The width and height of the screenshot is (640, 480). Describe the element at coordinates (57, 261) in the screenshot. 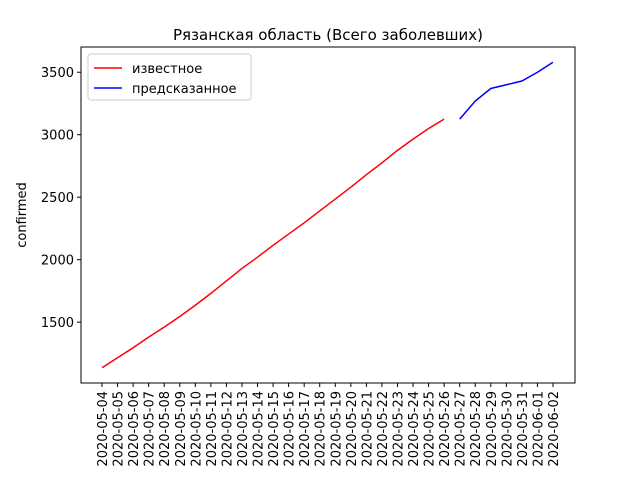

I see `y-tick-label: 2000` at that location.